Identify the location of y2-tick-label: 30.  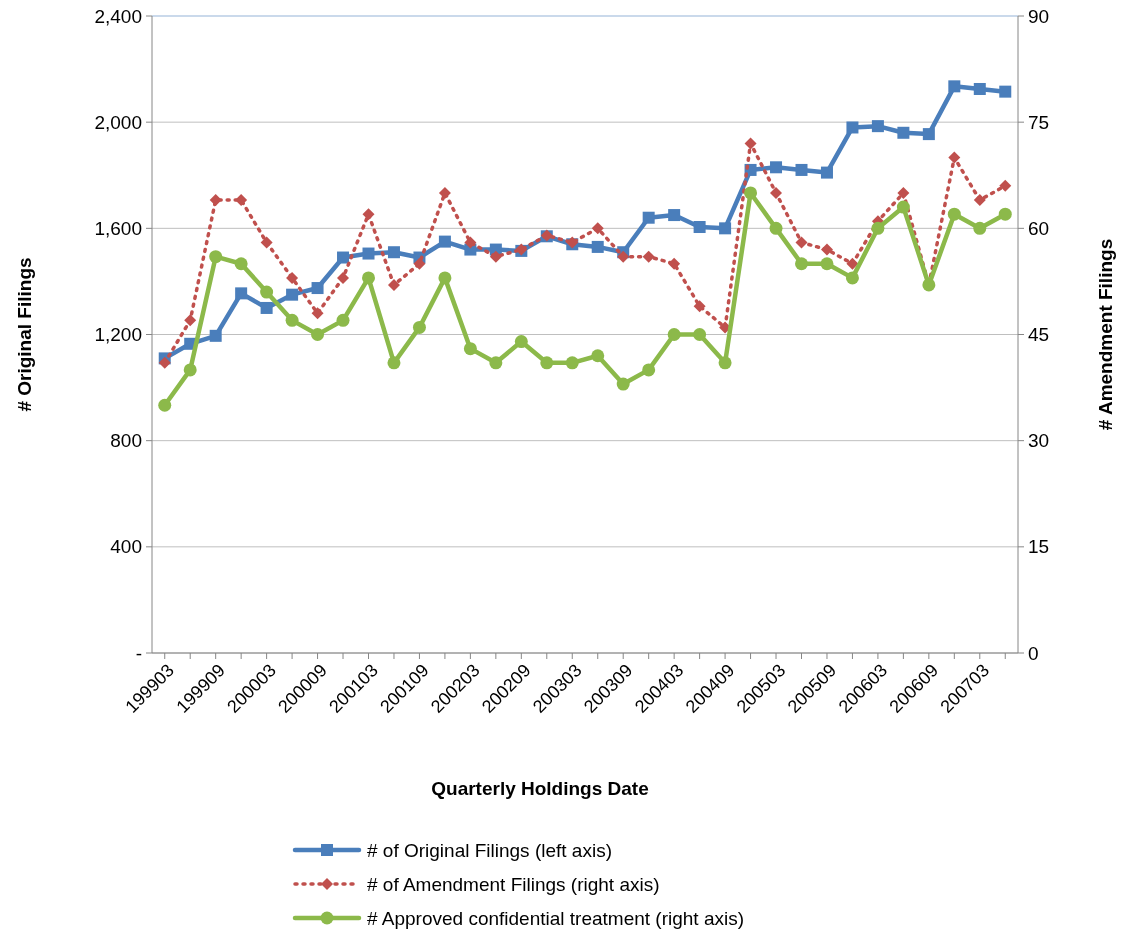
(1039, 441).